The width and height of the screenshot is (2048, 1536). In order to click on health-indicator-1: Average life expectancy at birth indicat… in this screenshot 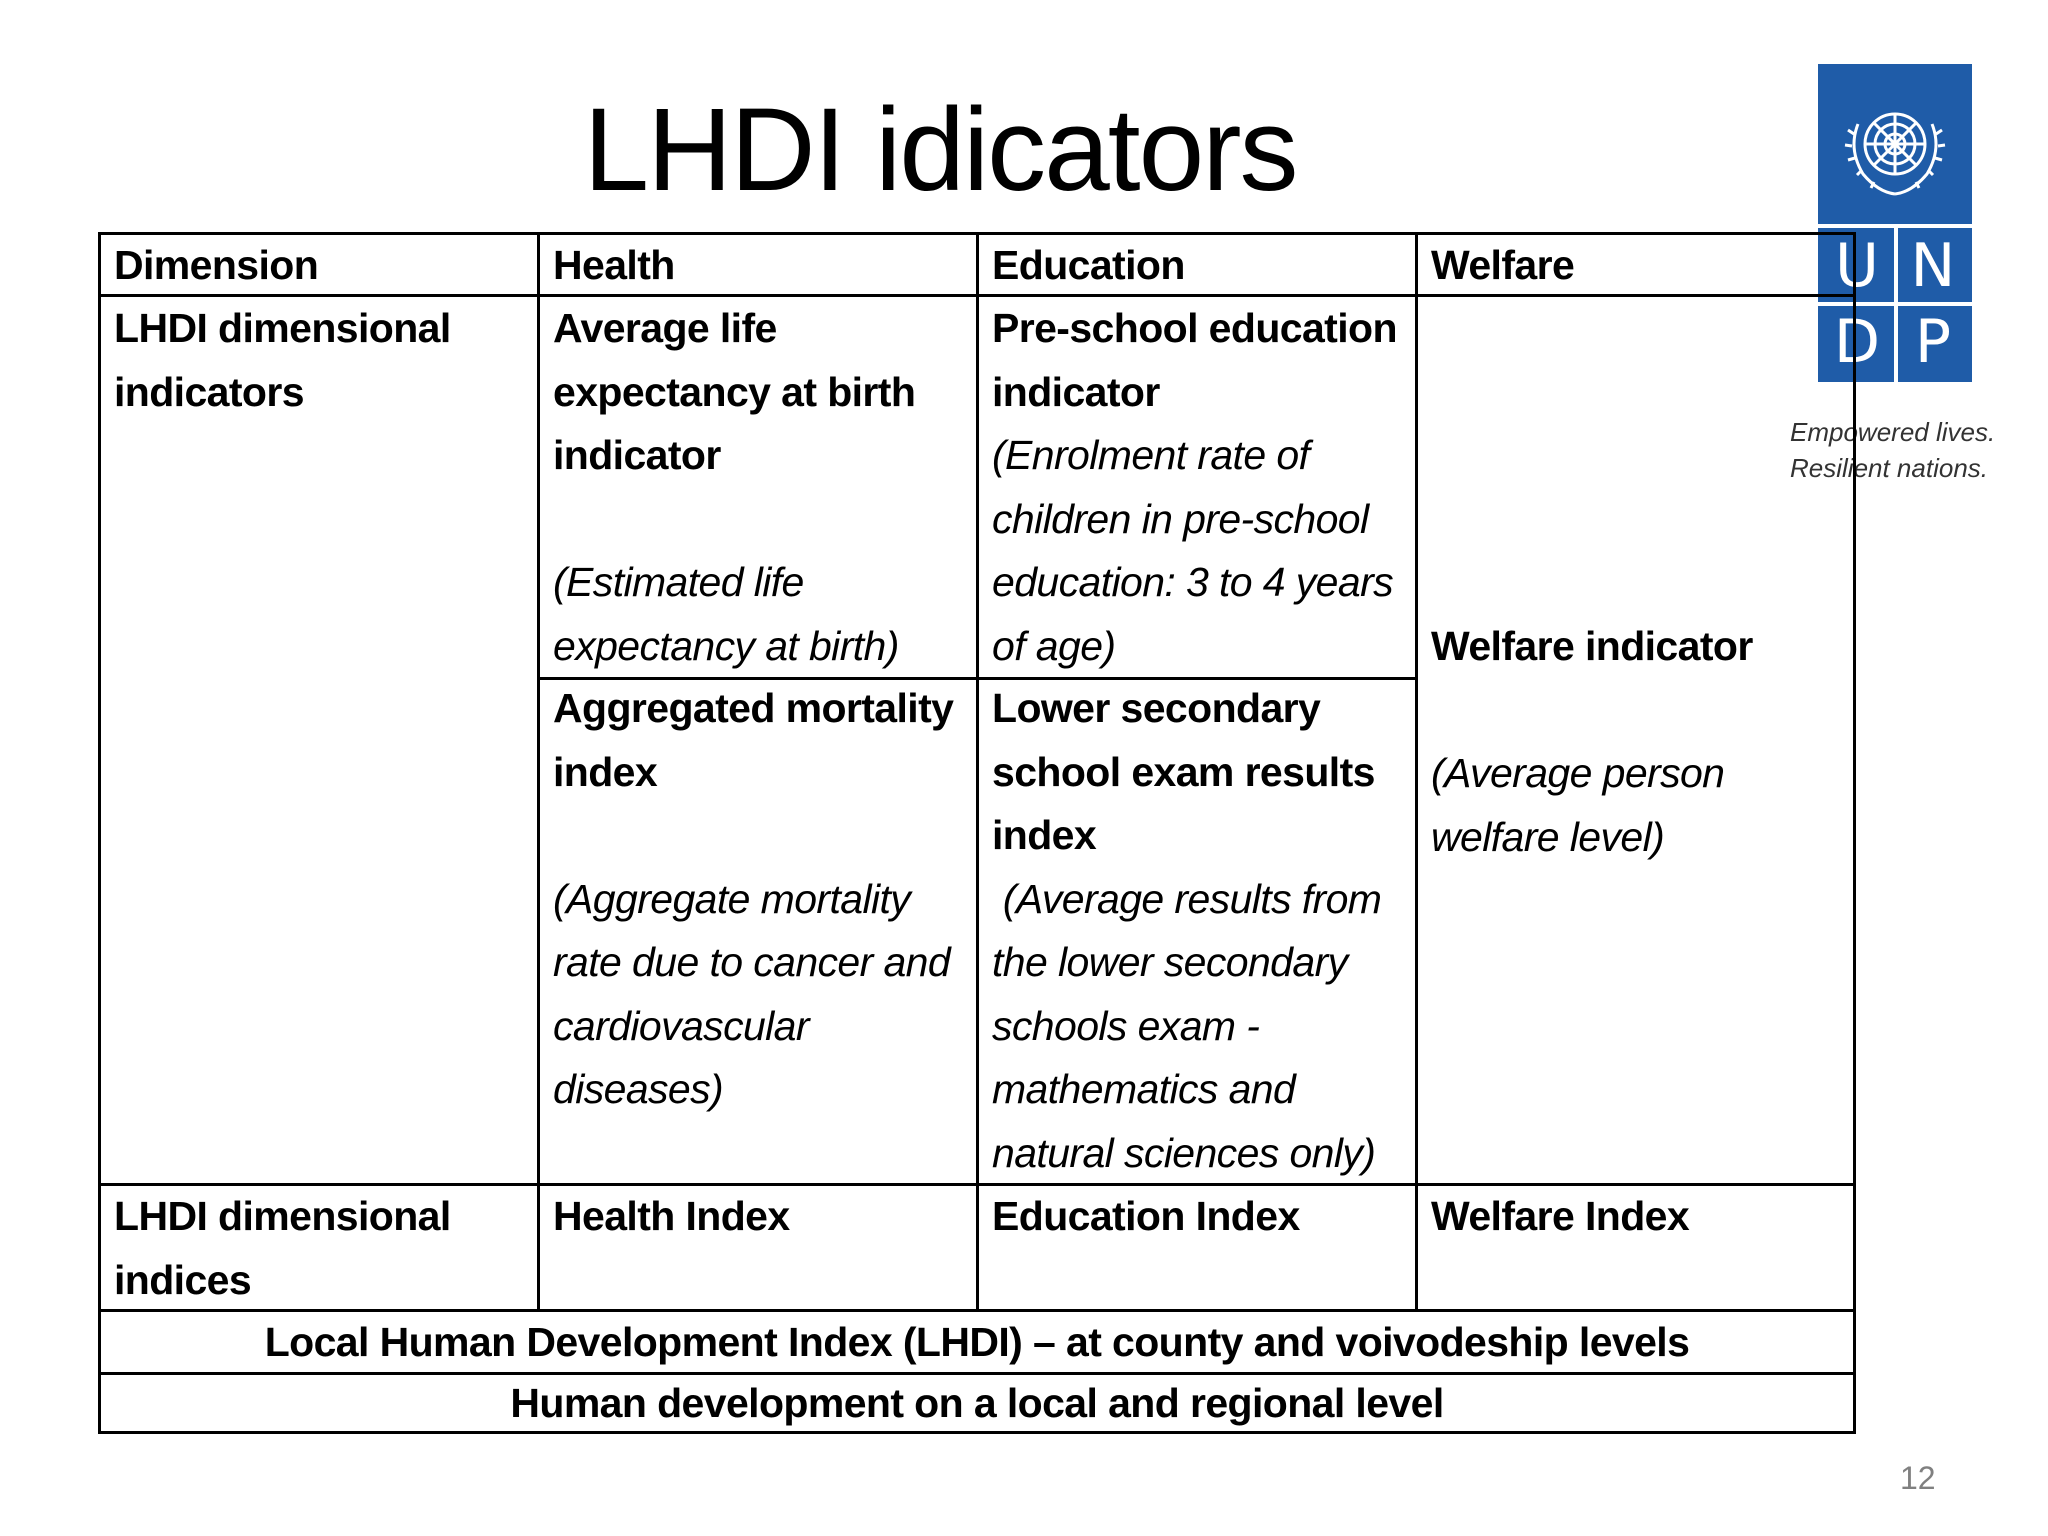, I will do `click(753, 487)`.